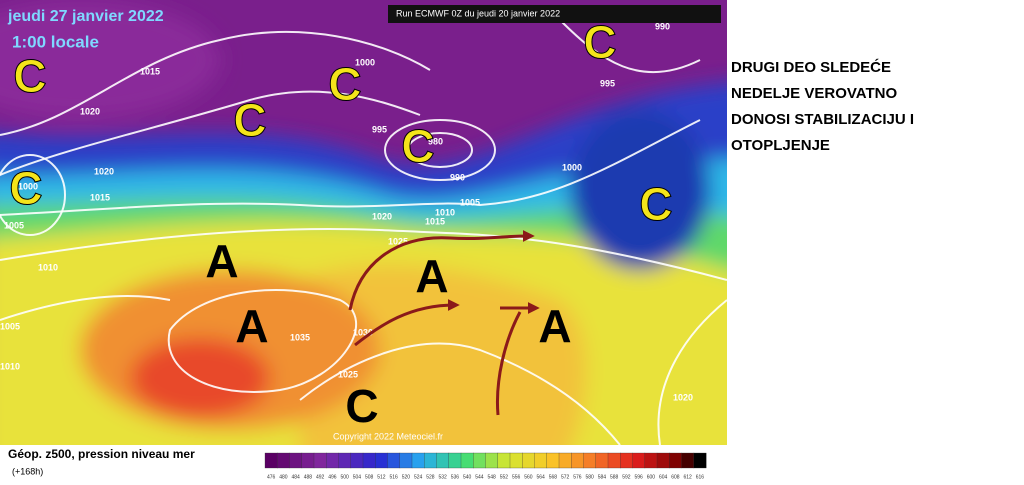 The width and height of the screenshot is (1024, 485). What do you see at coordinates (418, 477) in the screenshot?
I see `colorbar-label: 524` at bounding box center [418, 477].